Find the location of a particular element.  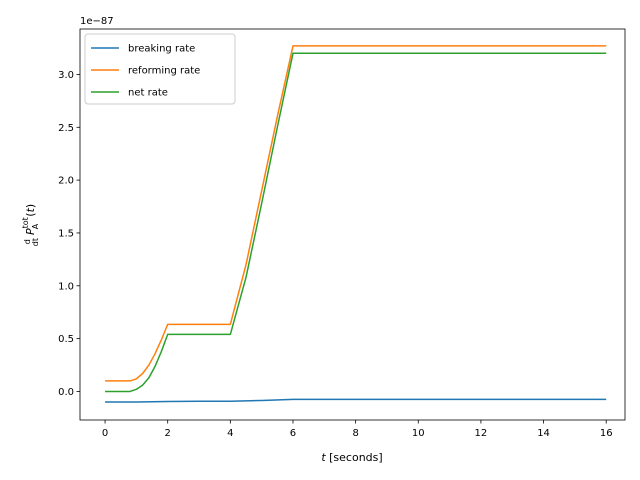

y-tick-label: 0.0 is located at coordinates (66, 392).